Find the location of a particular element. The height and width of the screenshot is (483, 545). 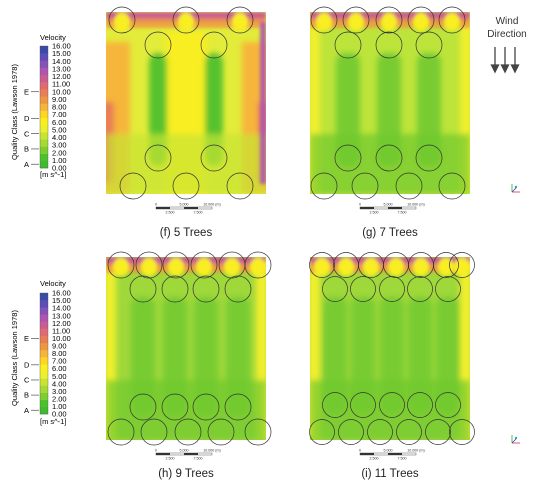

legend-tick-label: 14.00 is located at coordinates (61, 61).